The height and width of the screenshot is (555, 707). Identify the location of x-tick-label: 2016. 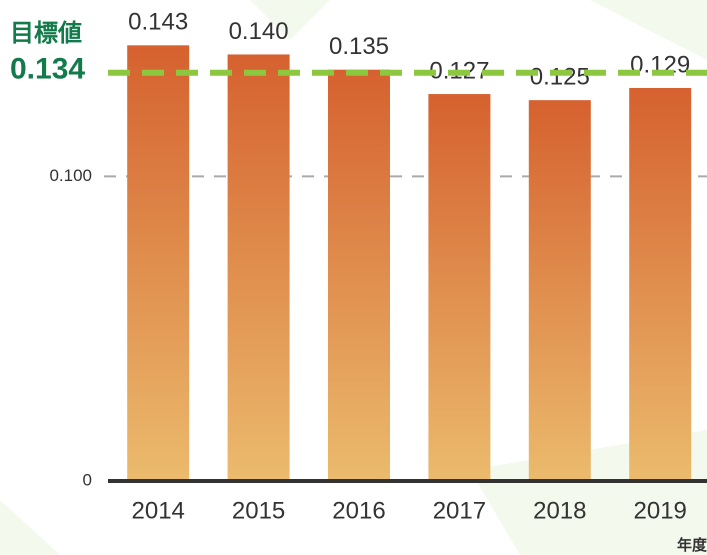
(358, 510).